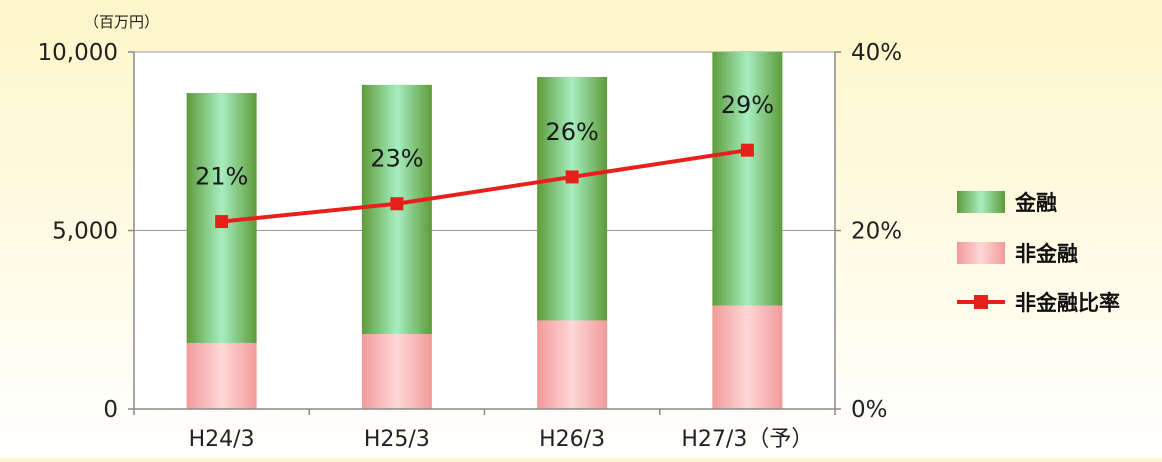  I want to click on x-tick-label: H25/3, so click(397, 439).